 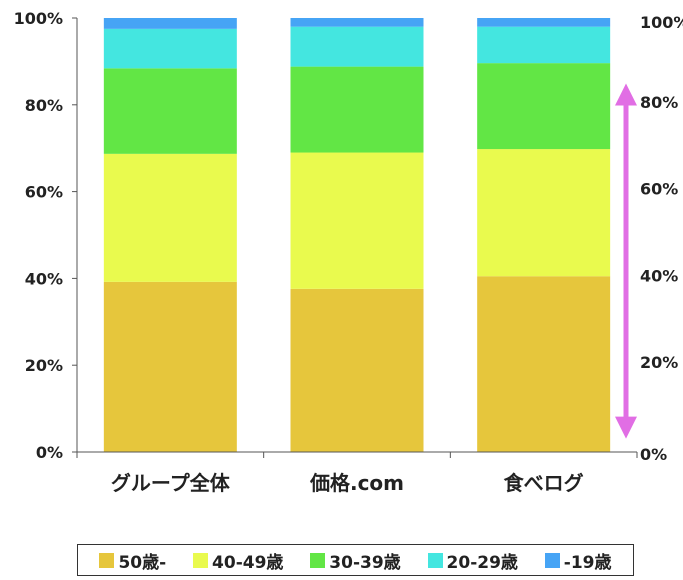 I want to click on legend-item: 20-29歳, so click(x=472, y=560).